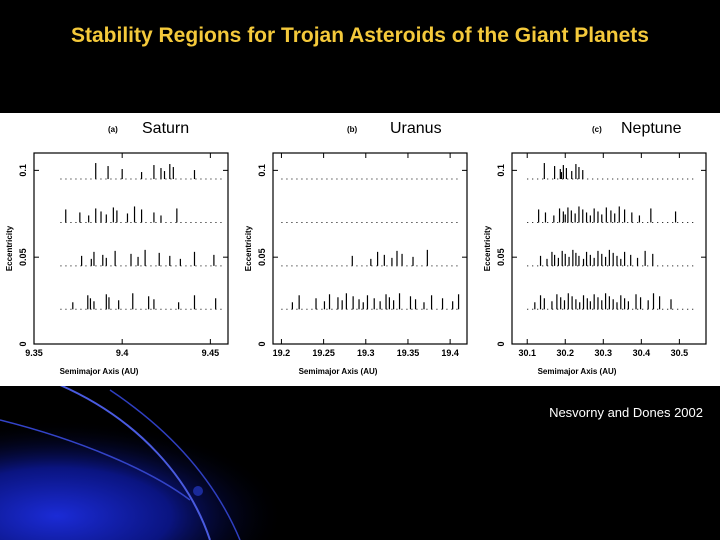 The width and height of the screenshot is (720, 540). I want to click on x-tick-label: 30.5, so click(680, 353).